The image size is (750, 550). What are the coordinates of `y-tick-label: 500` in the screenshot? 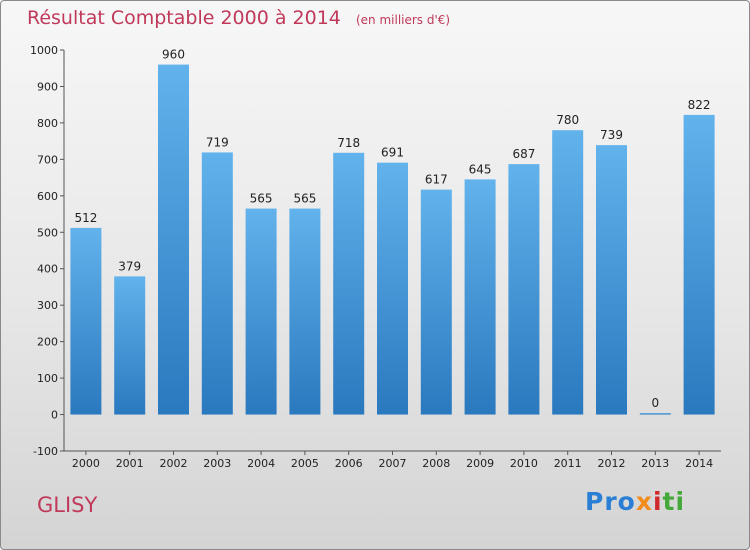 It's located at (47, 232).